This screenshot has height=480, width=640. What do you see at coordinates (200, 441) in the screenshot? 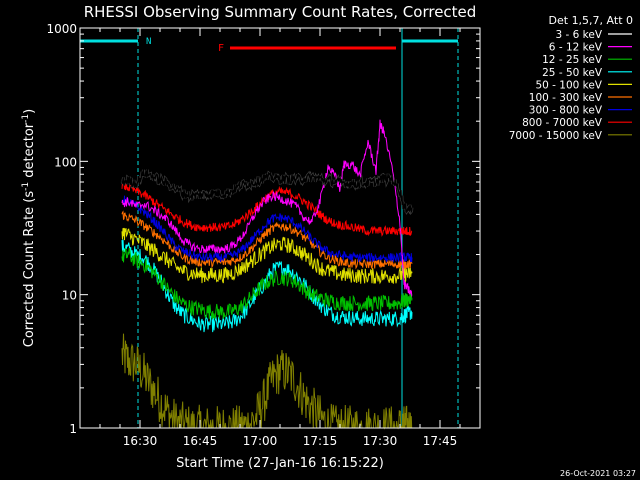
I see `x-tick-label: 16:45` at bounding box center [200, 441].